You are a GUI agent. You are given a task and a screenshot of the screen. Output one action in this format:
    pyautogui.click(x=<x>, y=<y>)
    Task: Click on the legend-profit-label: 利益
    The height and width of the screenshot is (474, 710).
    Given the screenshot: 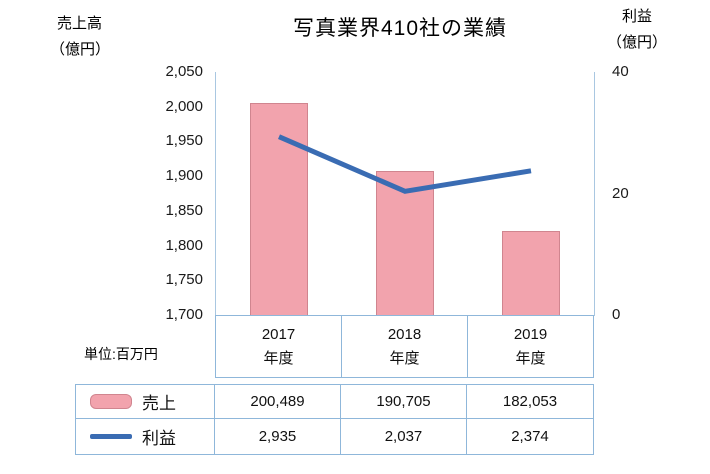 What is the action you would take?
    pyautogui.click(x=159, y=438)
    